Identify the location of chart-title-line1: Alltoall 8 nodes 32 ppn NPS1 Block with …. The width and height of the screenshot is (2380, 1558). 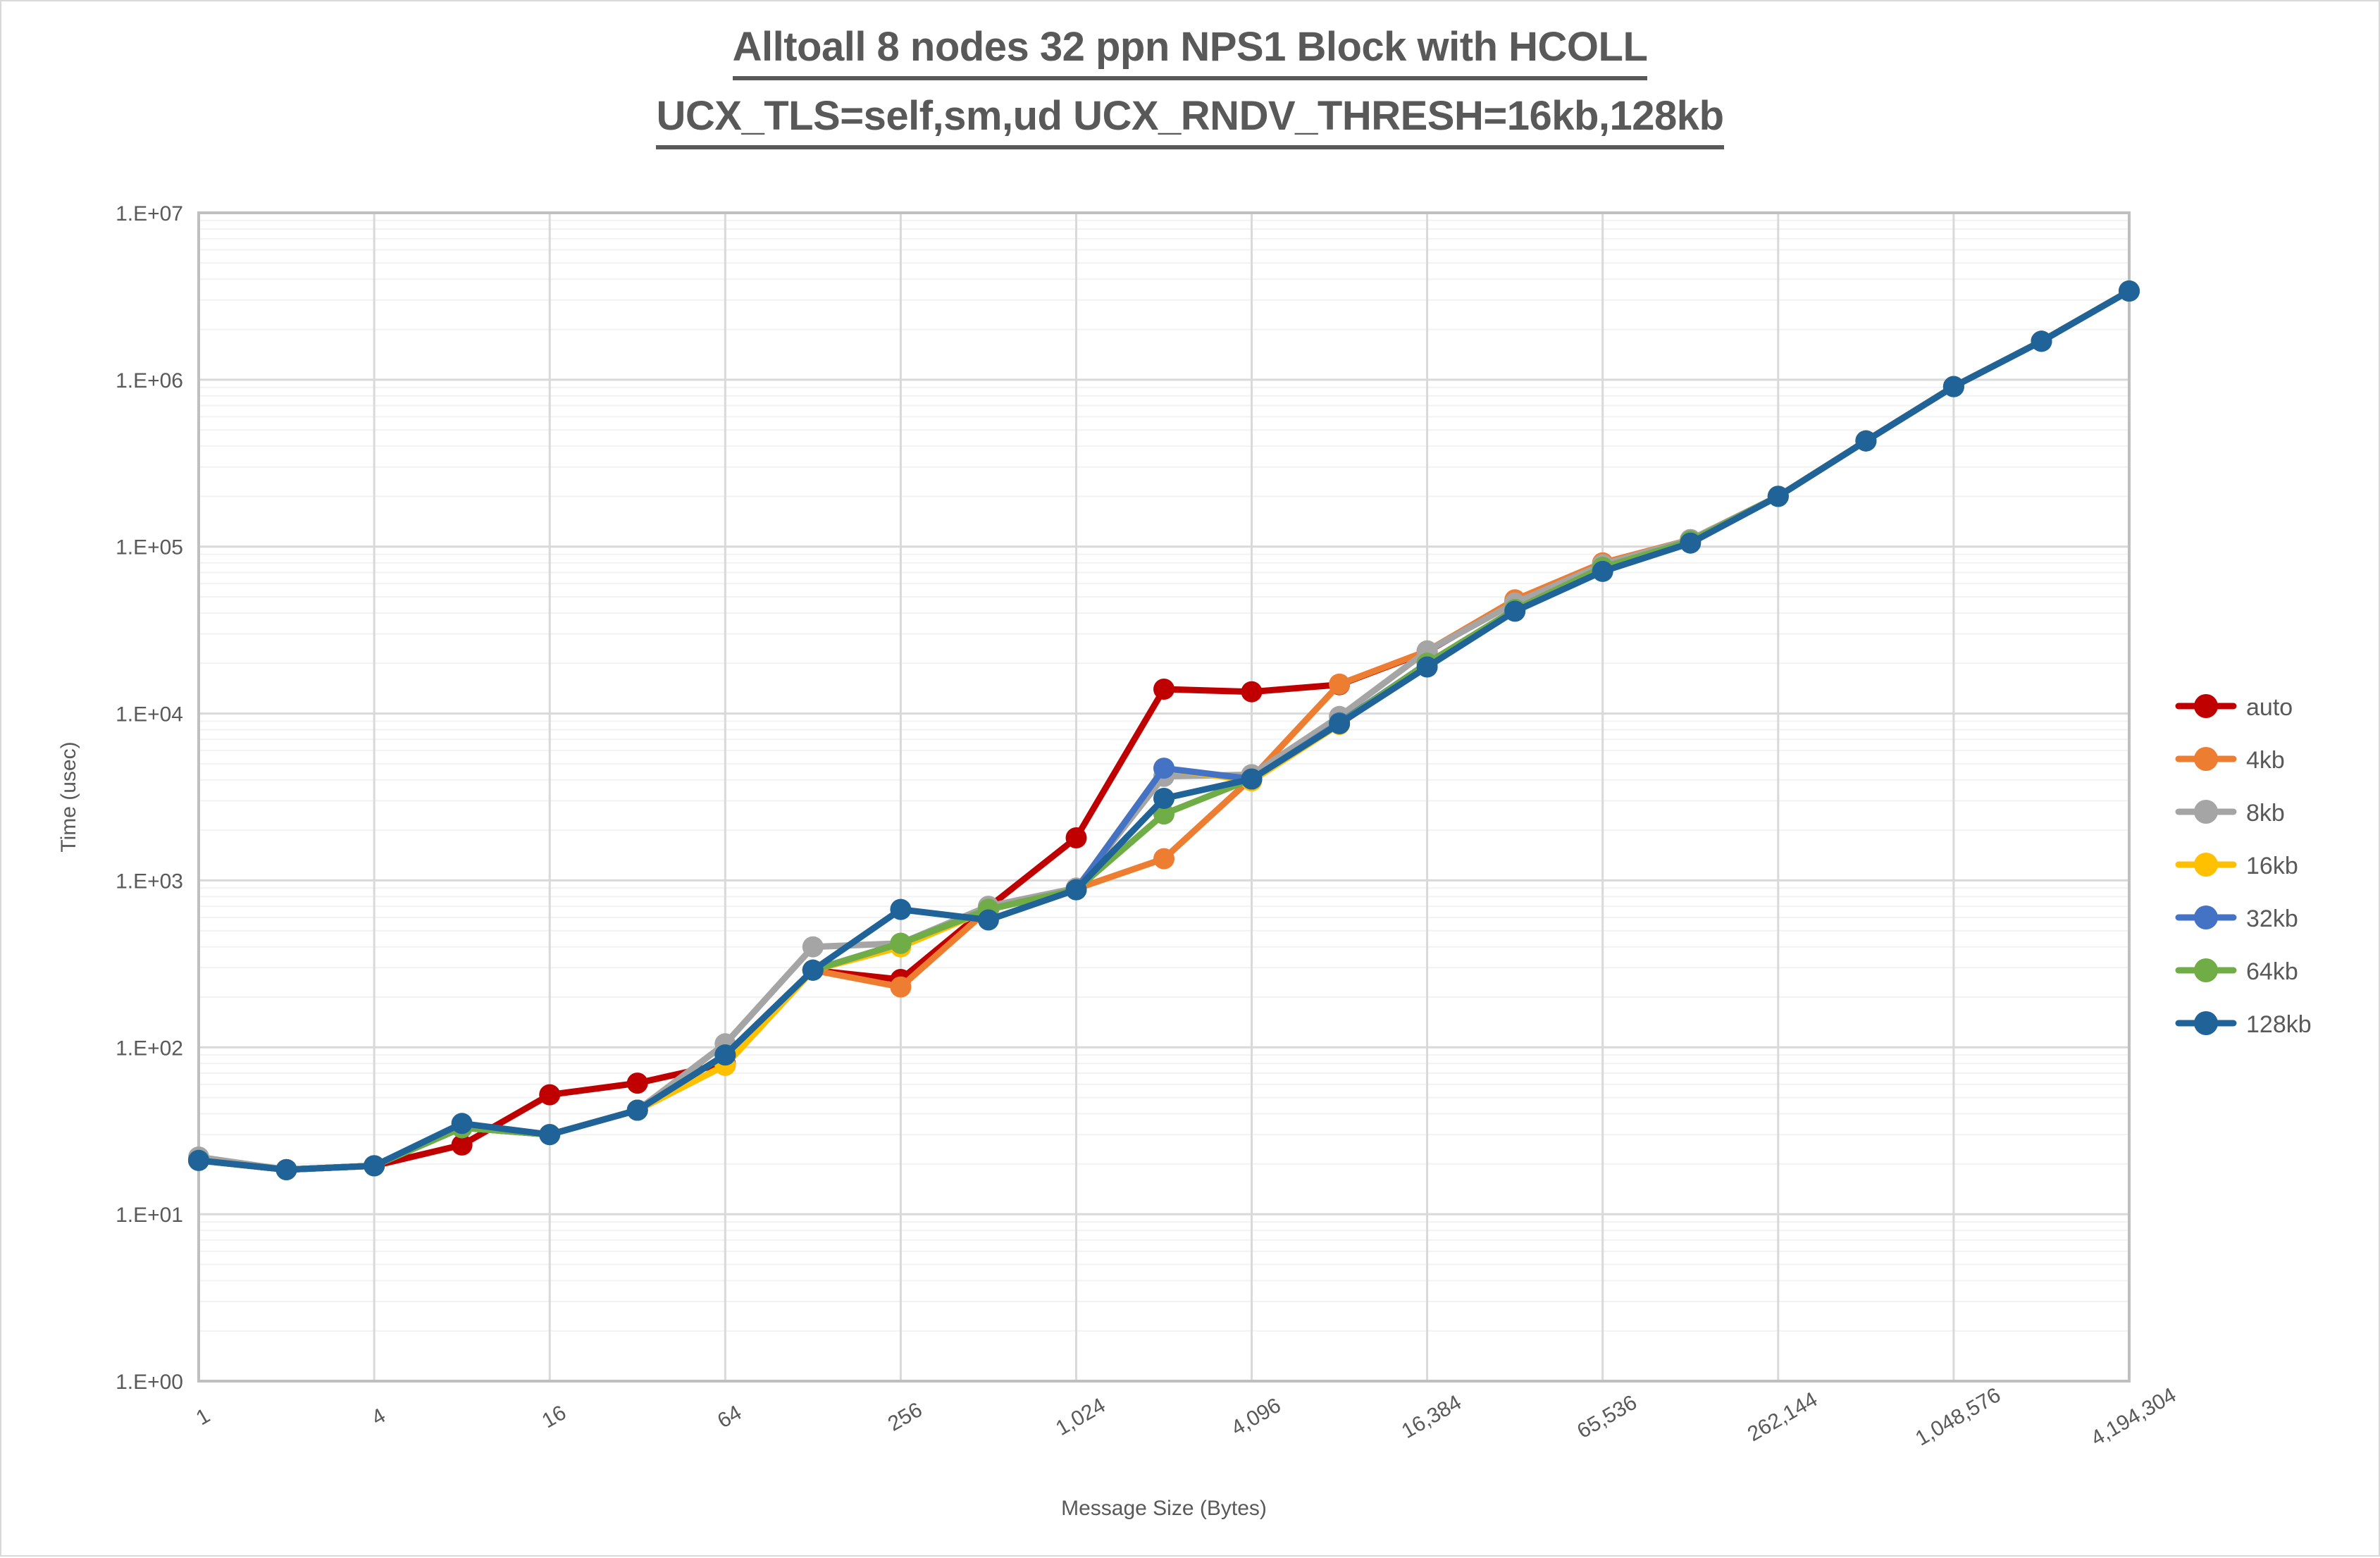
(1190, 51).